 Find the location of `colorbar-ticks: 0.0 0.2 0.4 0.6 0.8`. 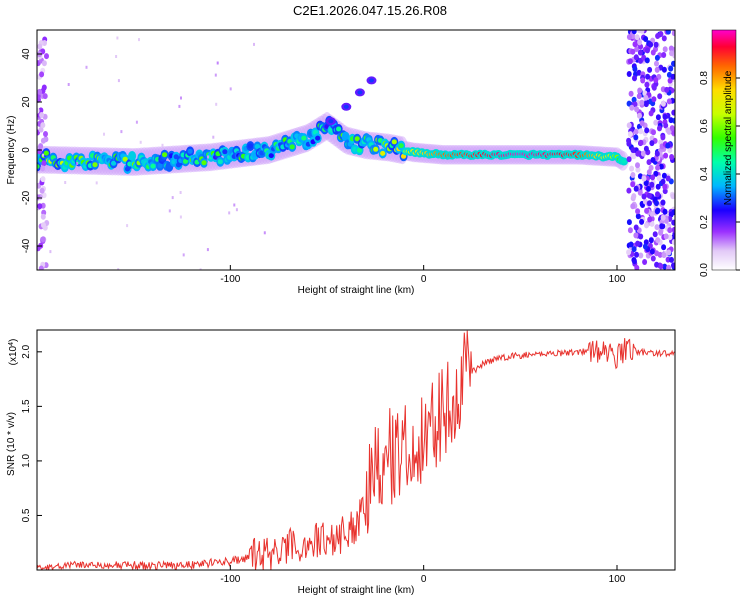

colorbar-ticks: 0.0 0.2 0.4 0.6 0.8 is located at coordinates (719, 174).